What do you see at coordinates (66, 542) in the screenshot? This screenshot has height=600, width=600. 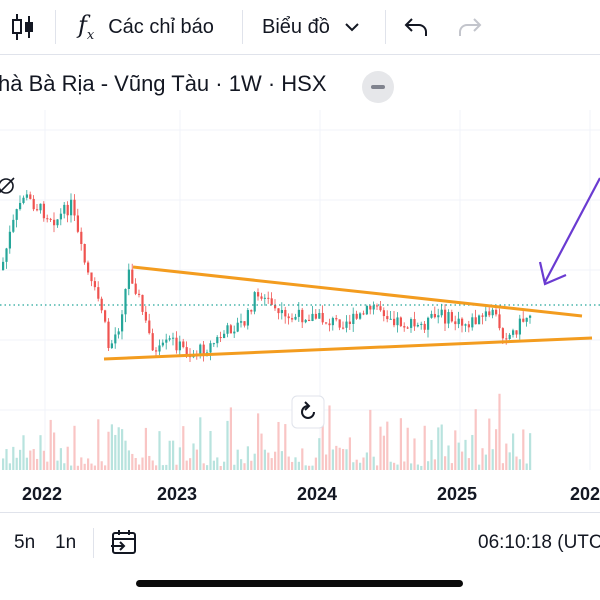 I see `range-1y-button: 1n` at bounding box center [66, 542].